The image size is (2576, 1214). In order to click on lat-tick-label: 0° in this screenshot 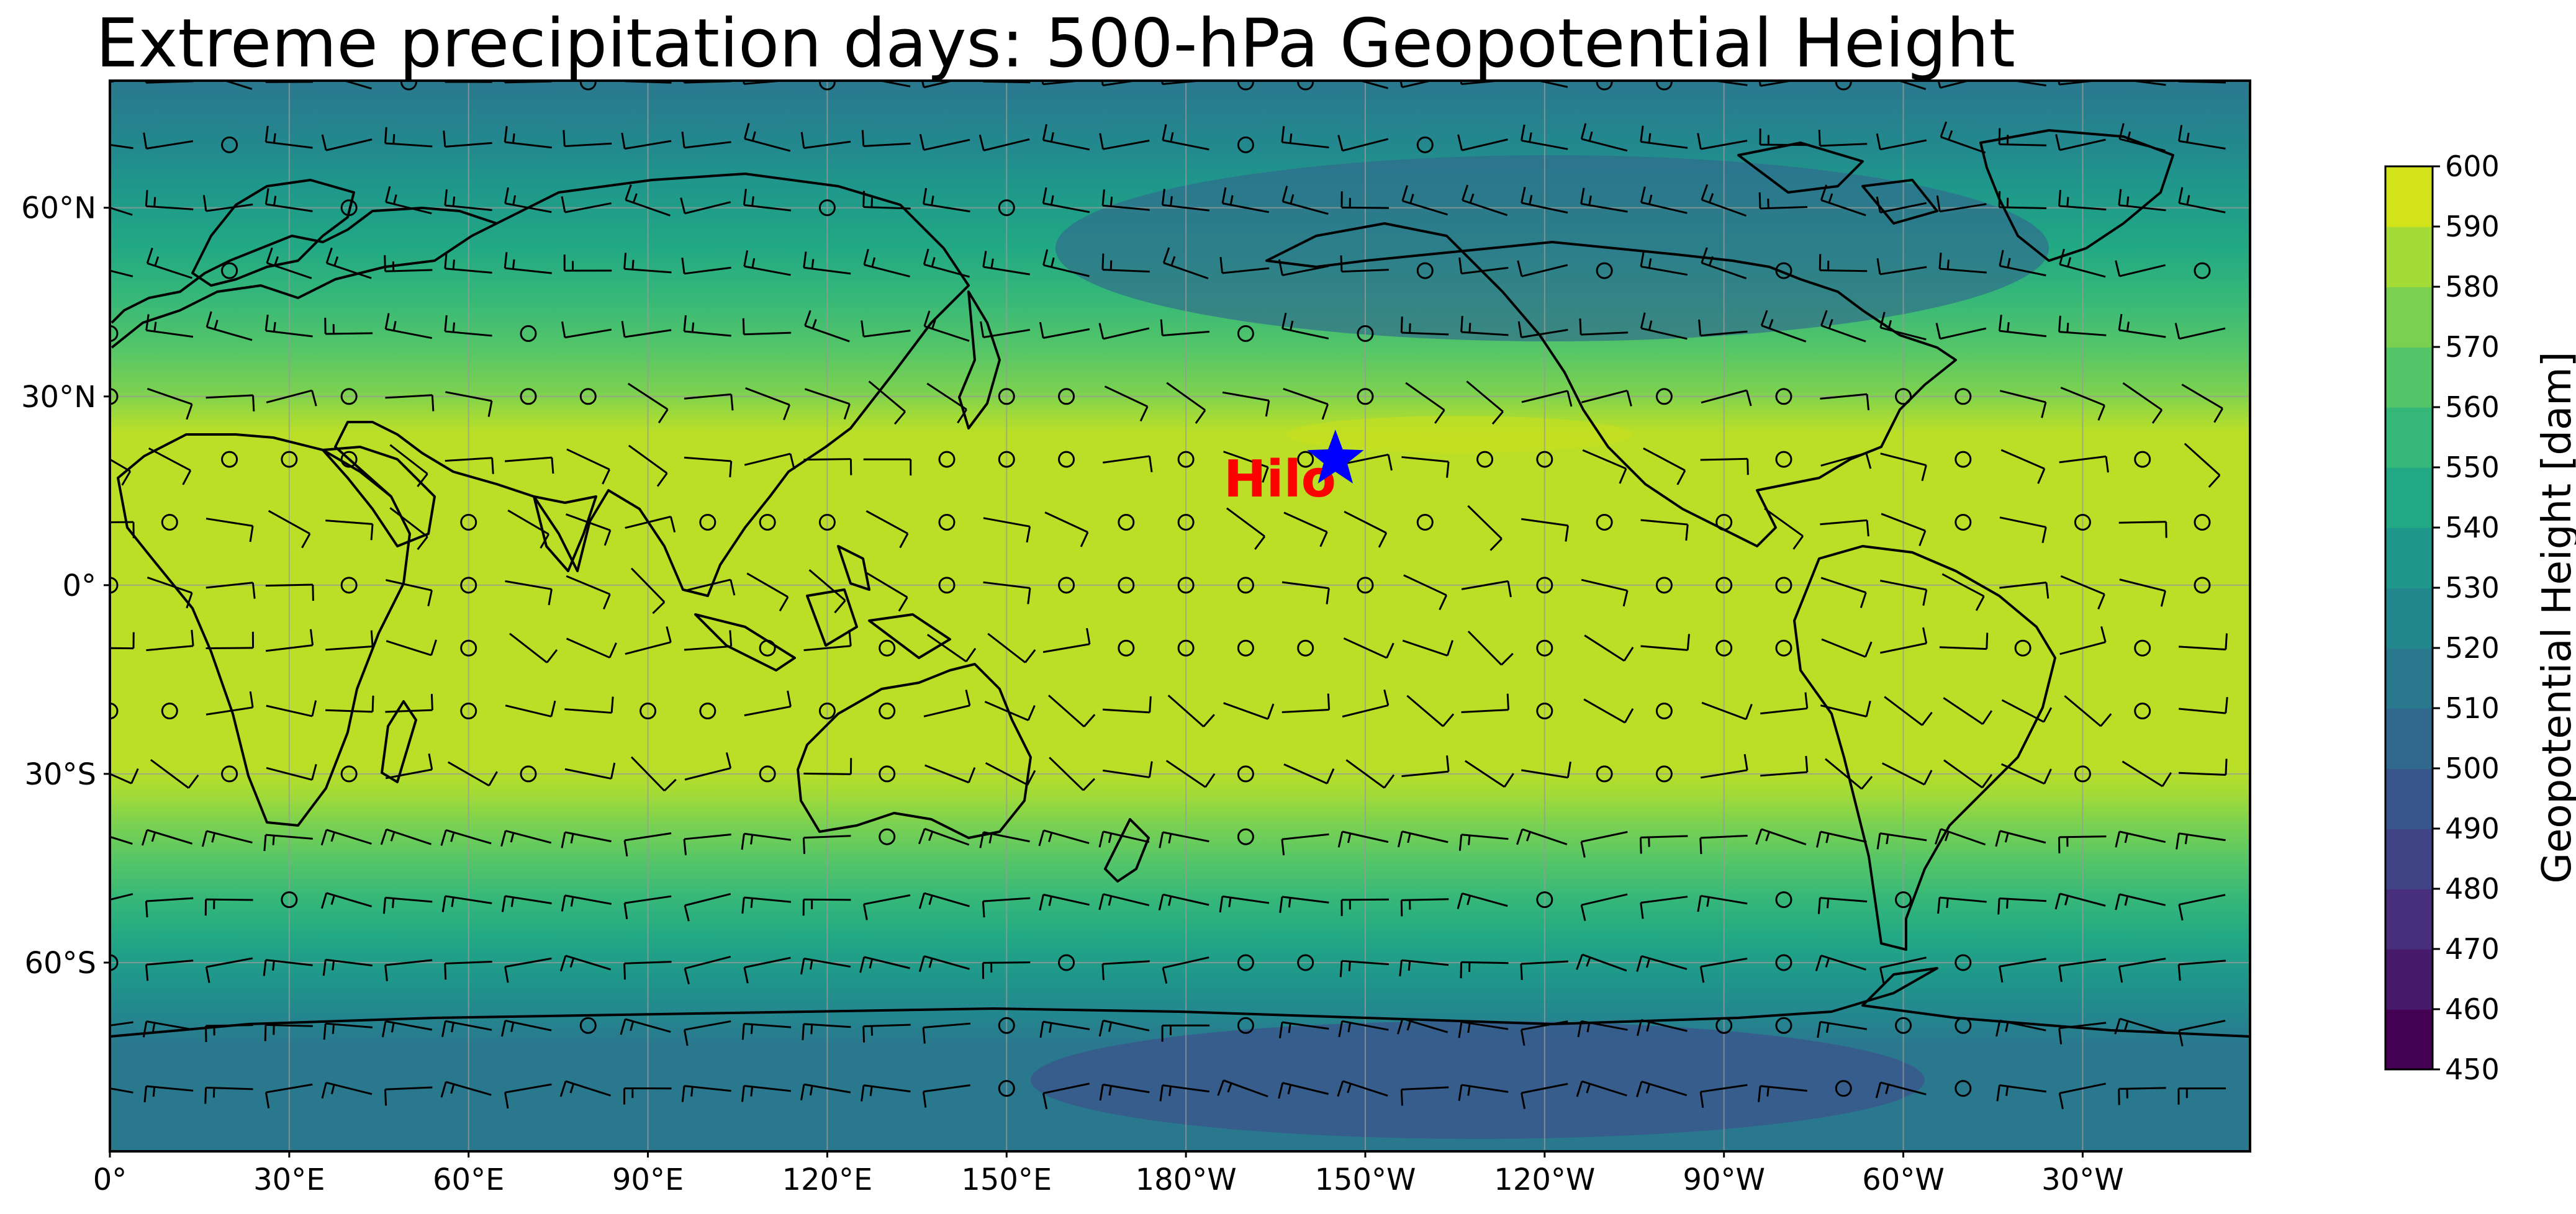, I will do `click(79, 586)`.